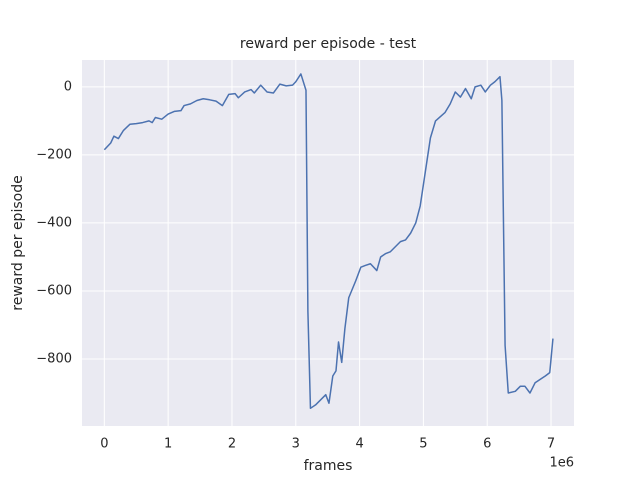  I want to click on x-tick-label: 3, so click(296, 444).